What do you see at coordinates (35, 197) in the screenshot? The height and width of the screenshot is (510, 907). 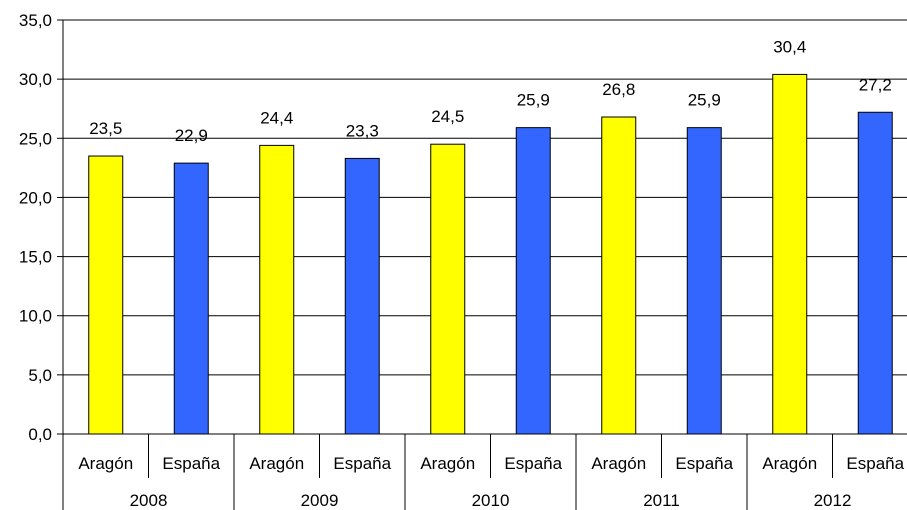 I see `y-tick-label: 20,0` at bounding box center [35, 197].